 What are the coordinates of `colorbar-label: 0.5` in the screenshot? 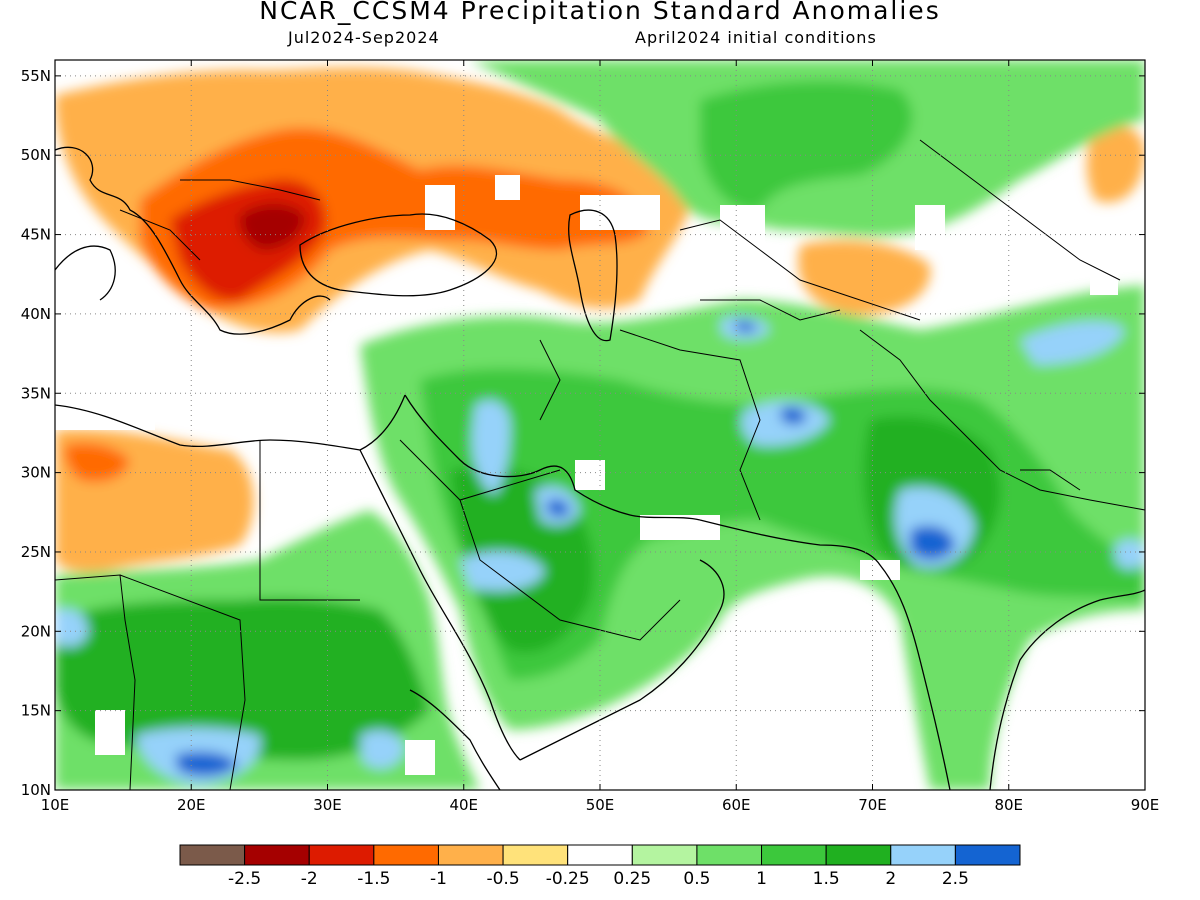 It's located at (696, 879).